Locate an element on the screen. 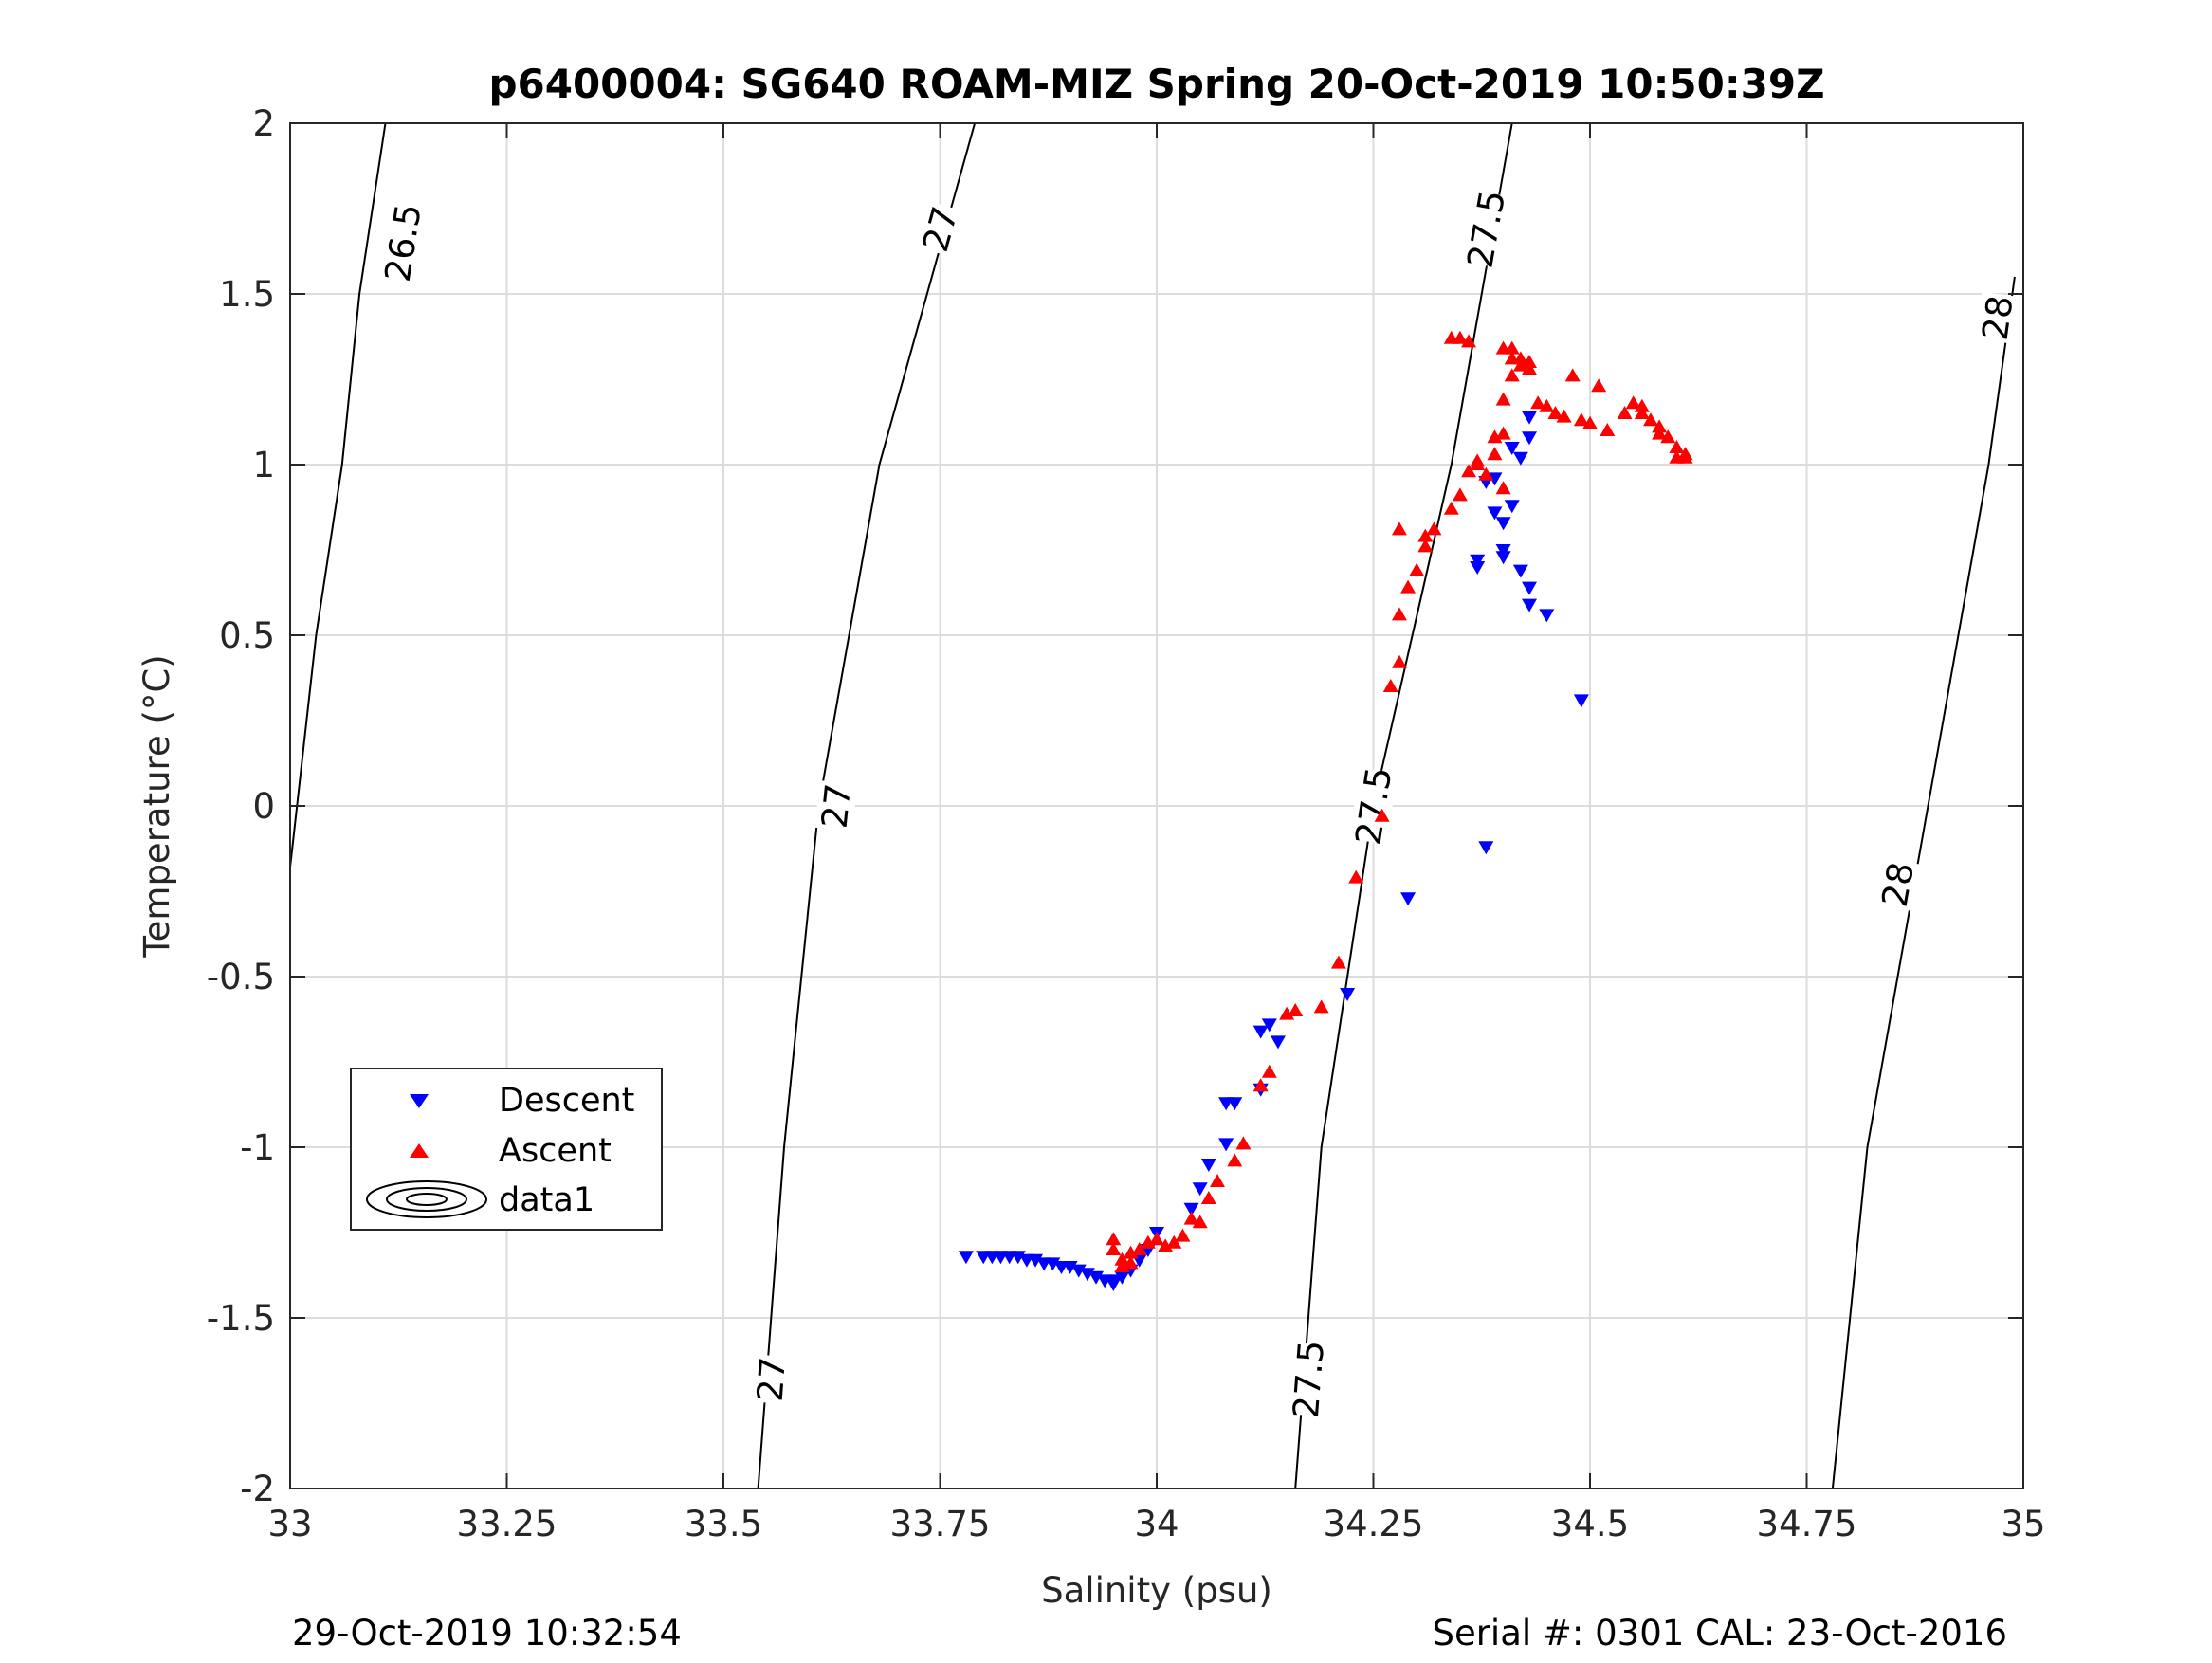 This screenshot has width=2212, height=1663. isopycnal-label-group: 27 is located at coordinates (836, 806).